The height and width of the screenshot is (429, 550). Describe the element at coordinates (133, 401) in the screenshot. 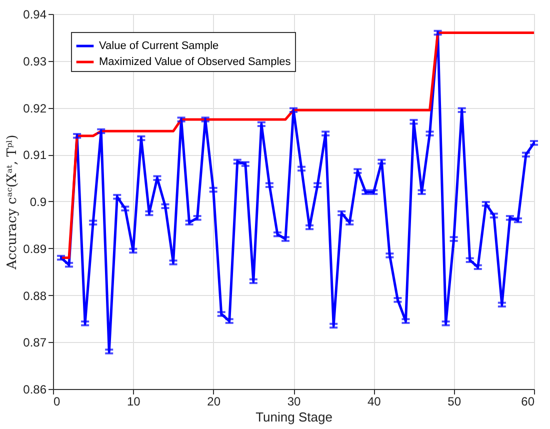

I see `x-tick-label: 10` at that location.